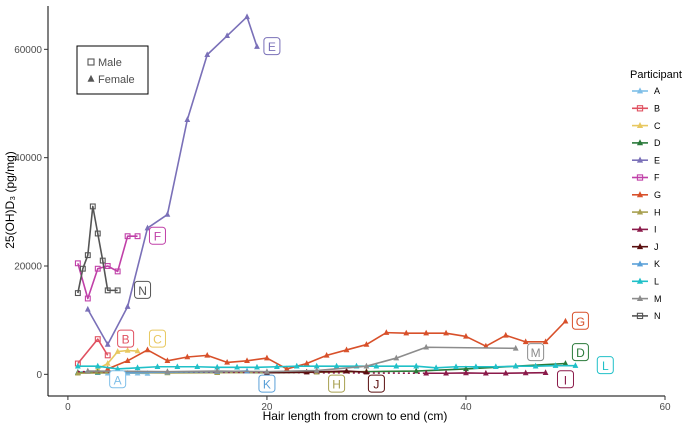 The width and height of the screenshot is (685, 429). Describe the element at coordinates (657, 109) in the screenshot. I see `legend-label: B` at that location.